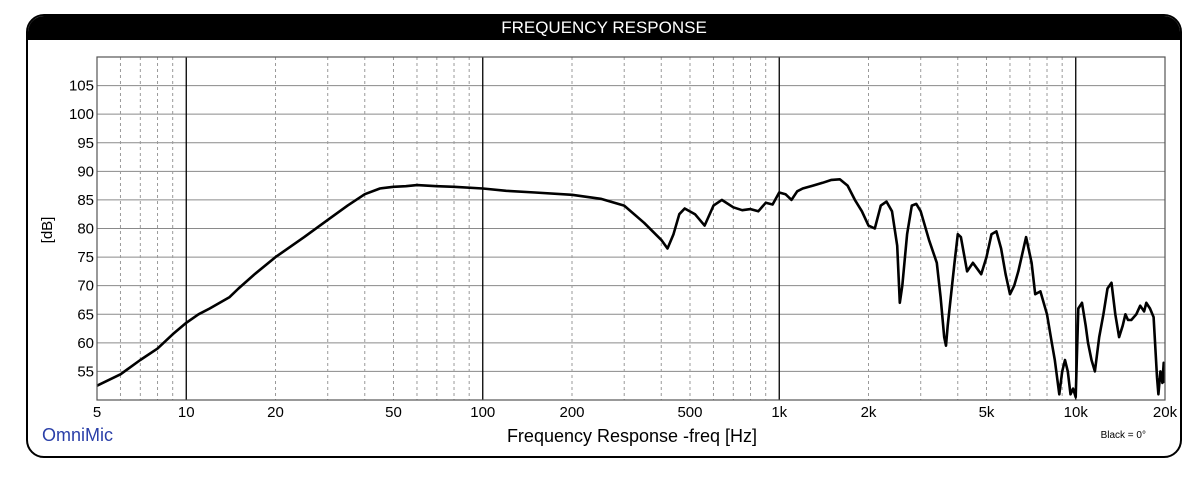 The height and width of the screenshot is (478, 1200). I want to click on title-bar: FREQUENCY RESPONSE, so click(604, 28).